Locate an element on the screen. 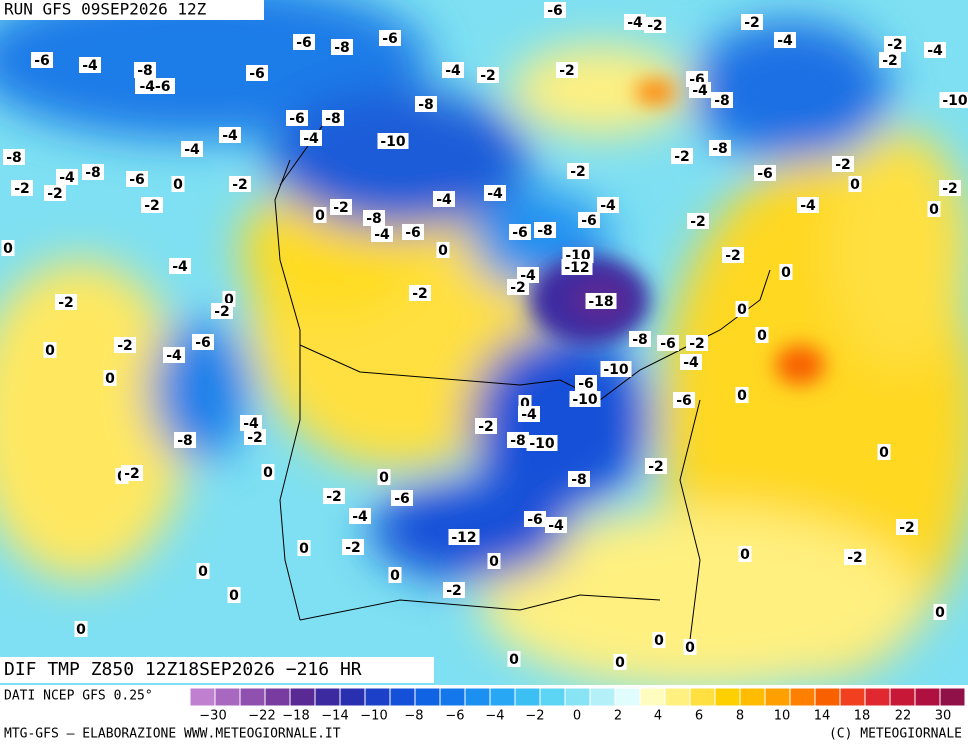 The image size is (968, 745). legend-tick: 22 is located at coordinates (903, 716).